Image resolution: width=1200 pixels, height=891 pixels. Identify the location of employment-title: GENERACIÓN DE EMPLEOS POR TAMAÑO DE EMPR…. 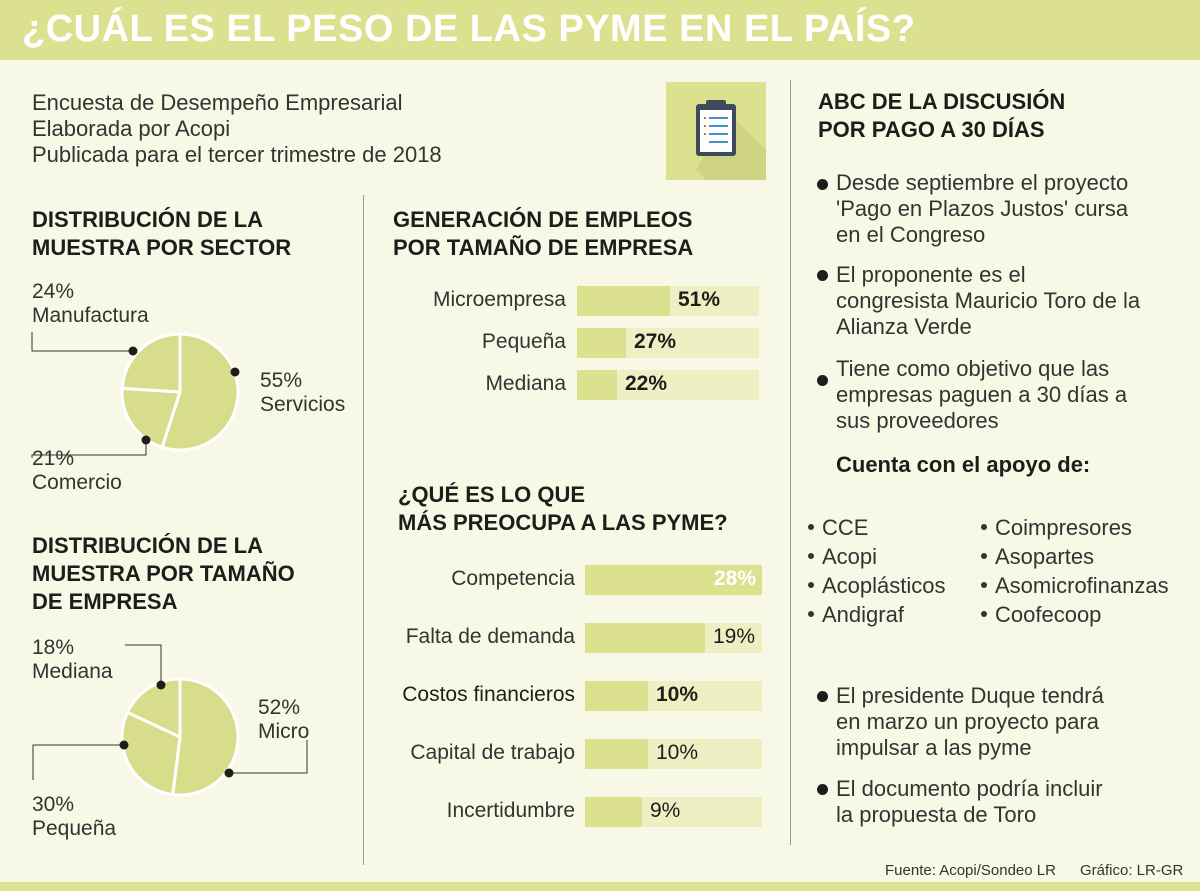
(543, 234).